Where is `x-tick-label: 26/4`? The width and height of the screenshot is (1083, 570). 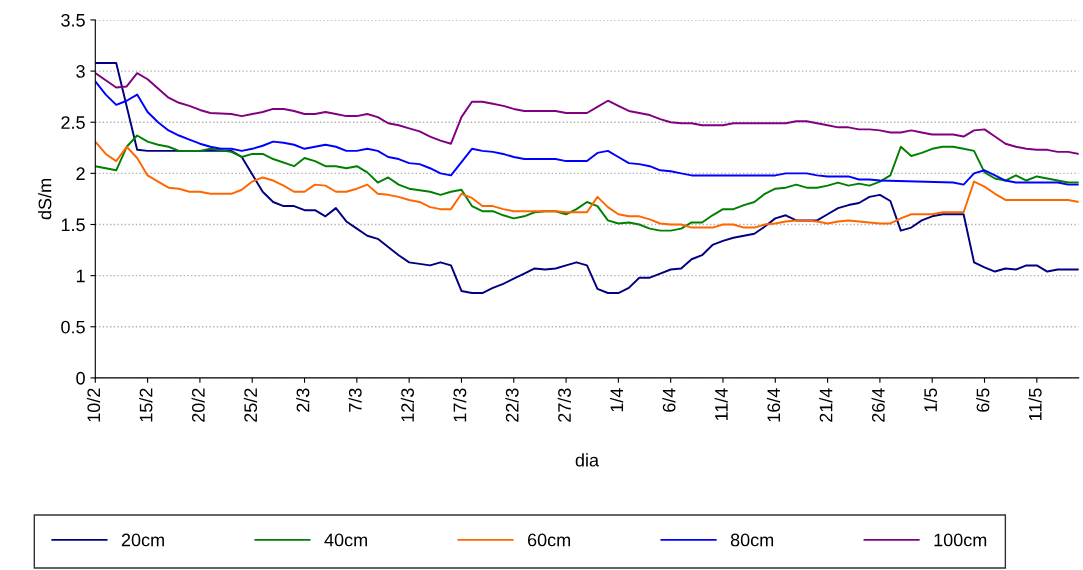 x-tick-label: 26/4 is located at coordinates (878, 405).